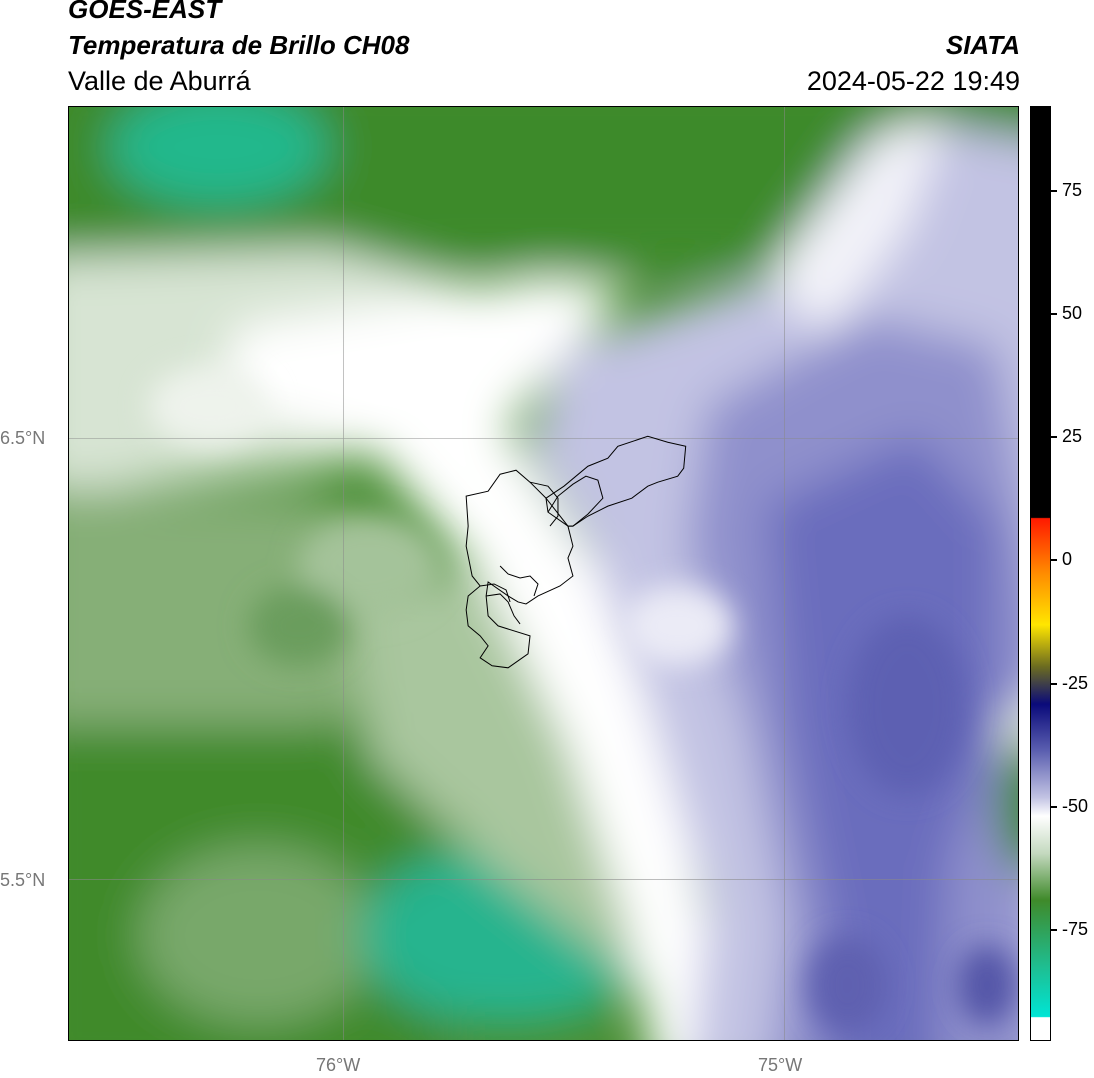  I want to click on colorbar-gradient, so click(1040, 573).